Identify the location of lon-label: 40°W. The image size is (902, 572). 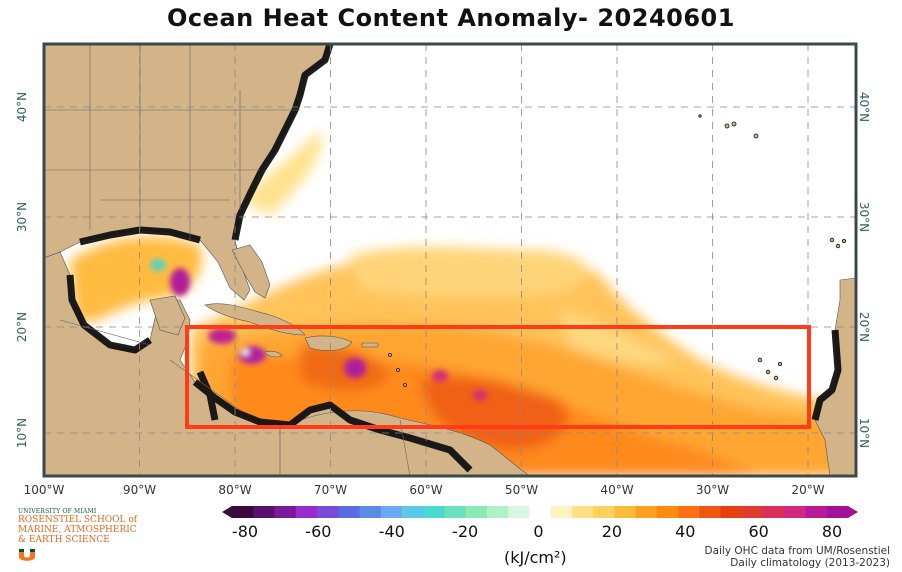
(617, 490).